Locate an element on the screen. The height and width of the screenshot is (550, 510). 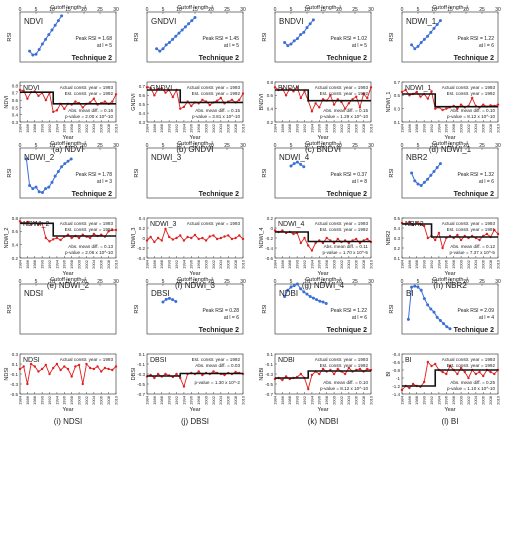
series-ytick-label: -1.2 is located at coordinates (396, 386).